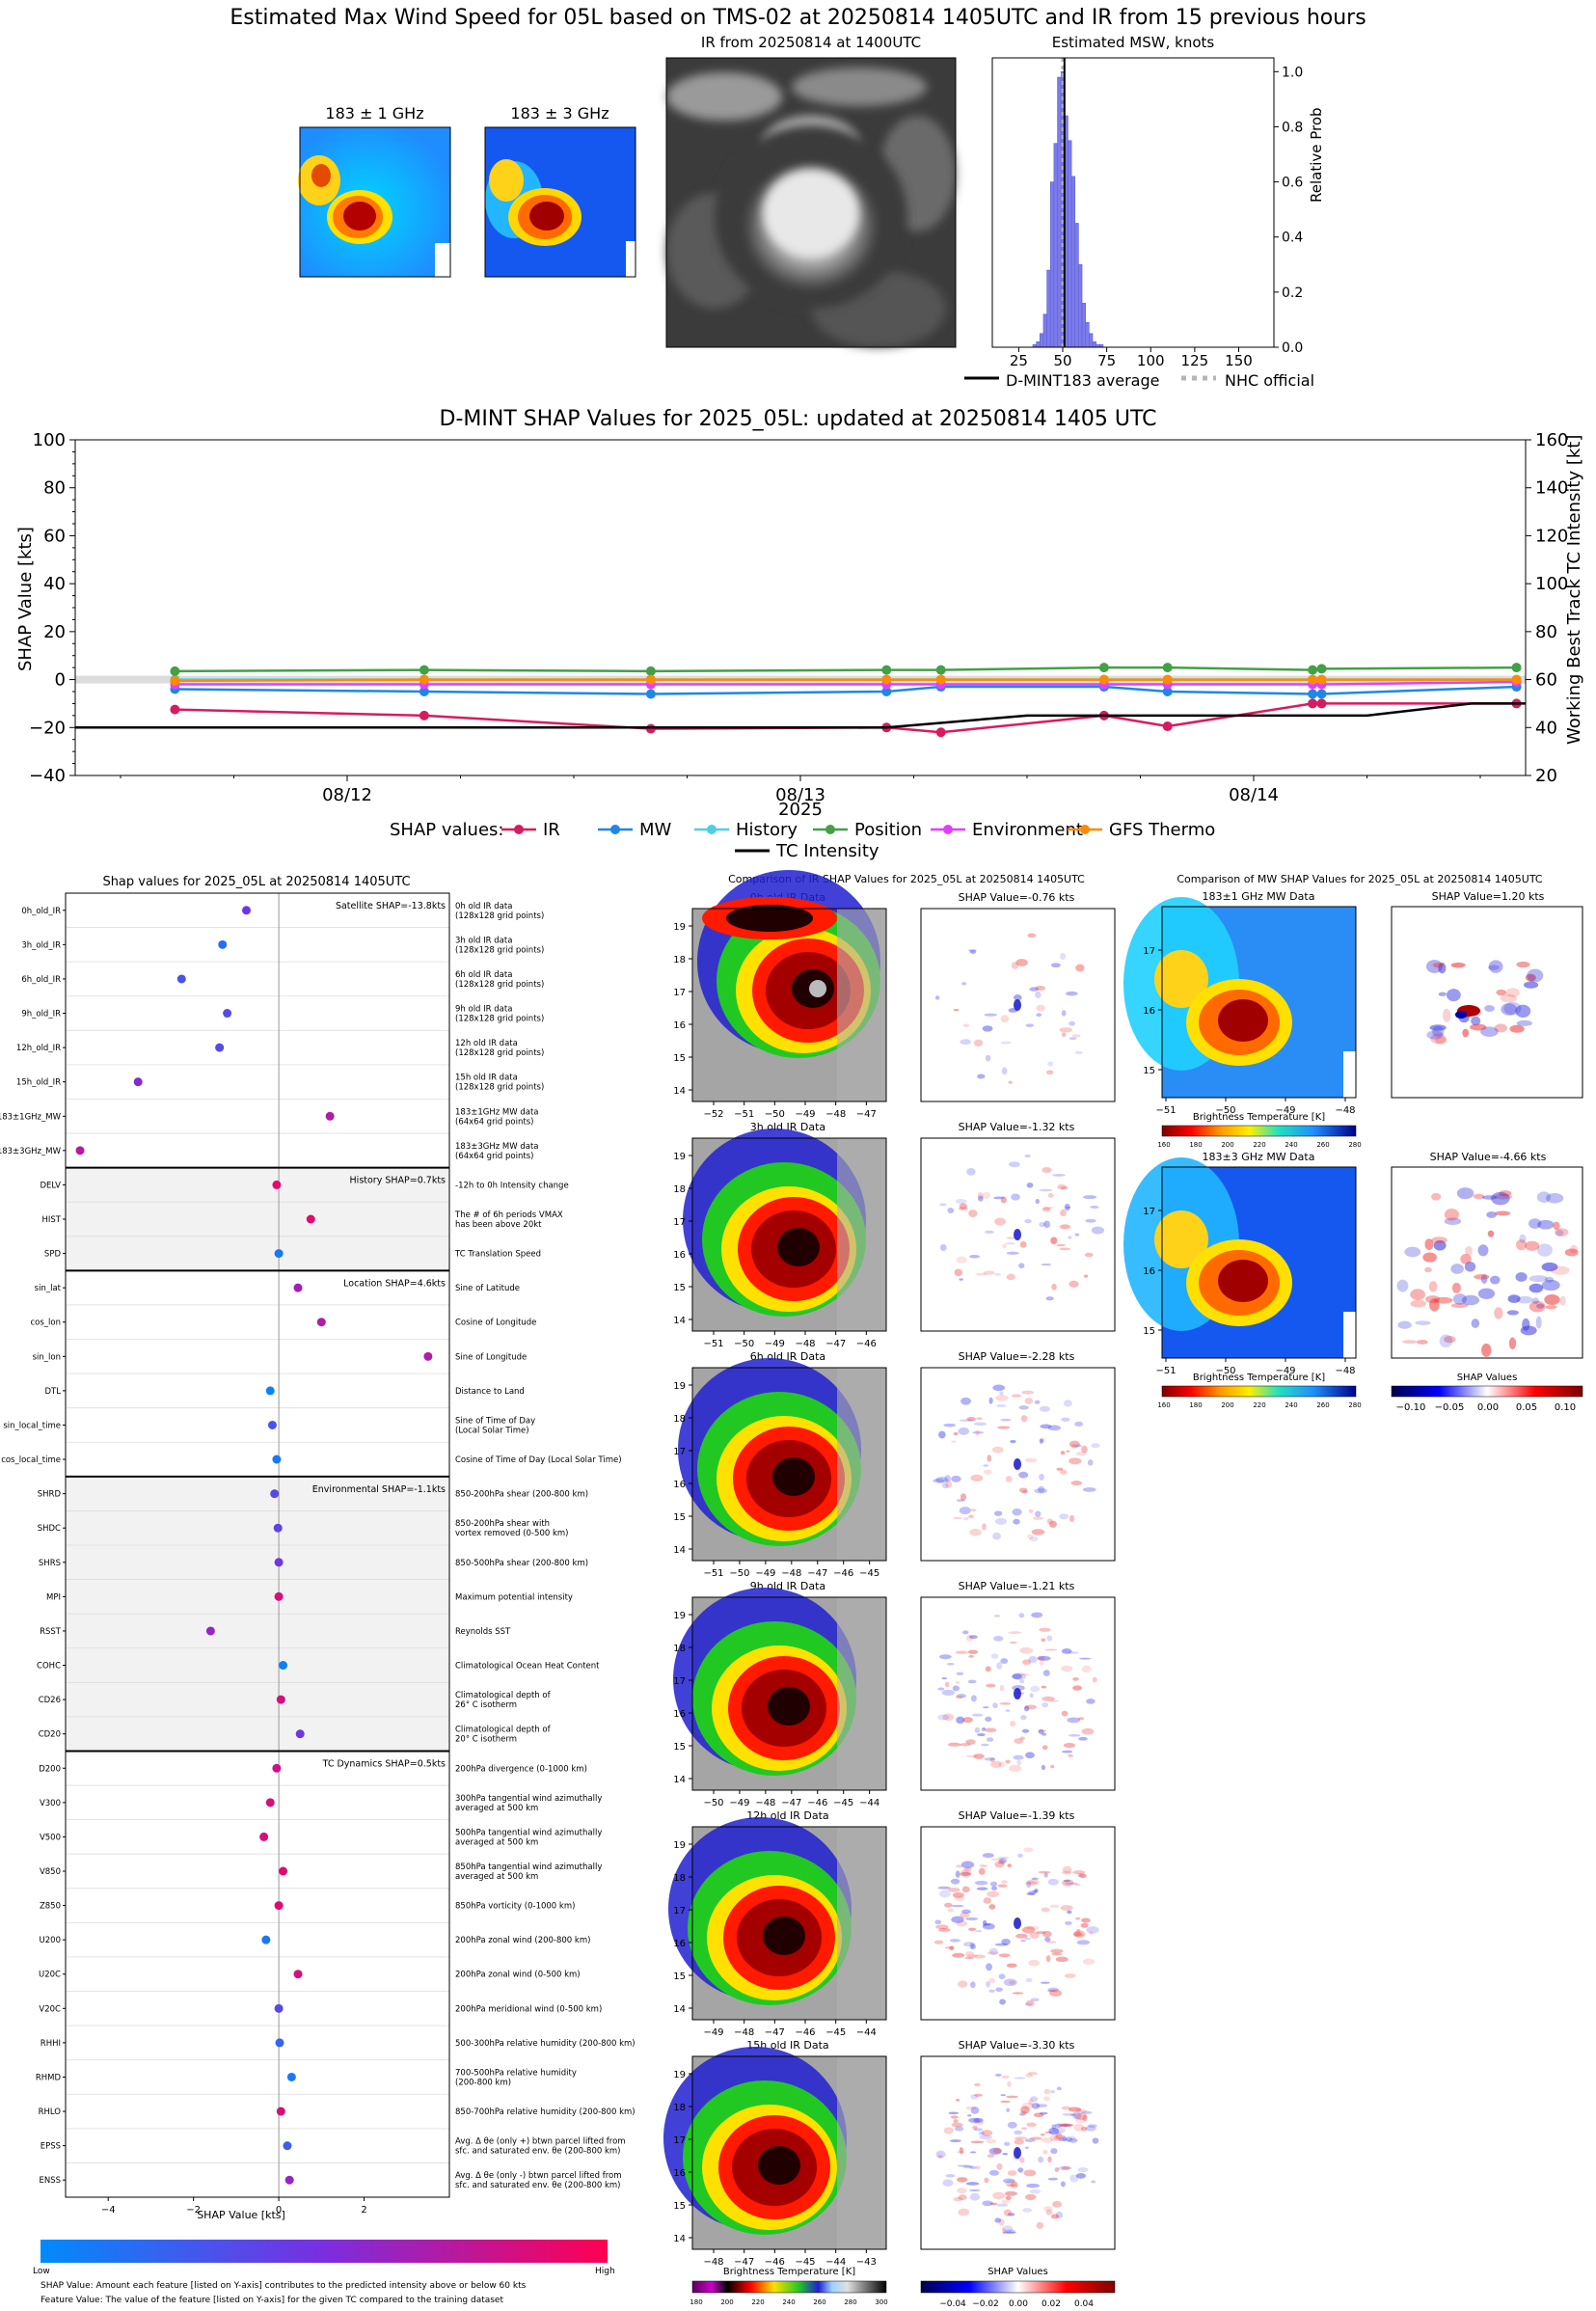 This screenshot has height=2311, width=1596. What do you see at coordinates (1147, 213) in the screenshot?
I see `msw-histogram: 25 50 75 100 125 150 0.0 0.2 0.4 0.6 0.8 1.0` at bounding box center [1147, 213].